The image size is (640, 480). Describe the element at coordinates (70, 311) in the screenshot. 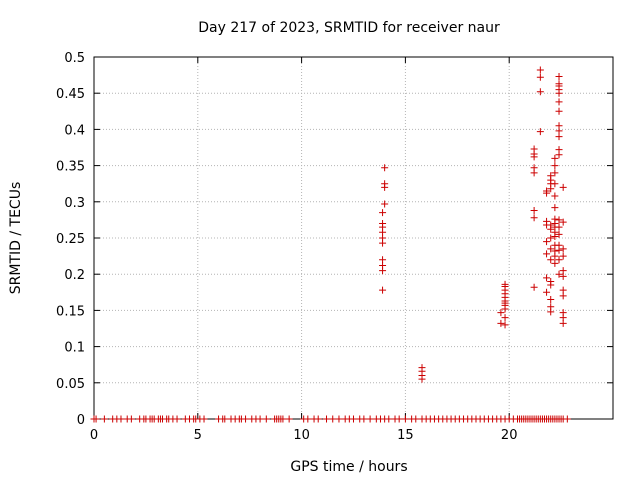

I see `y-tick-label: 0.15` at that location.